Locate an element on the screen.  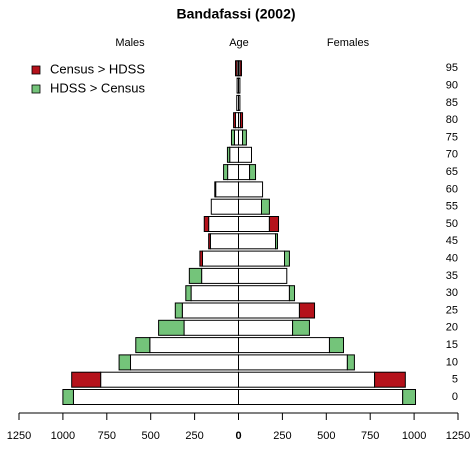
age-label: 60 is located at coordinates (452, 189).